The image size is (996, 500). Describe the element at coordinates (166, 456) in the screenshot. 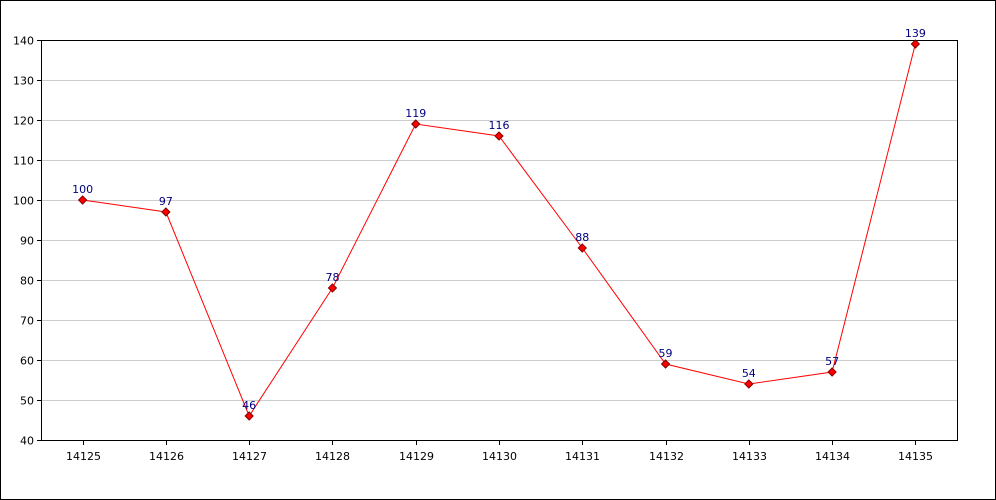

I see `x-tick-label: 14126` at that location.